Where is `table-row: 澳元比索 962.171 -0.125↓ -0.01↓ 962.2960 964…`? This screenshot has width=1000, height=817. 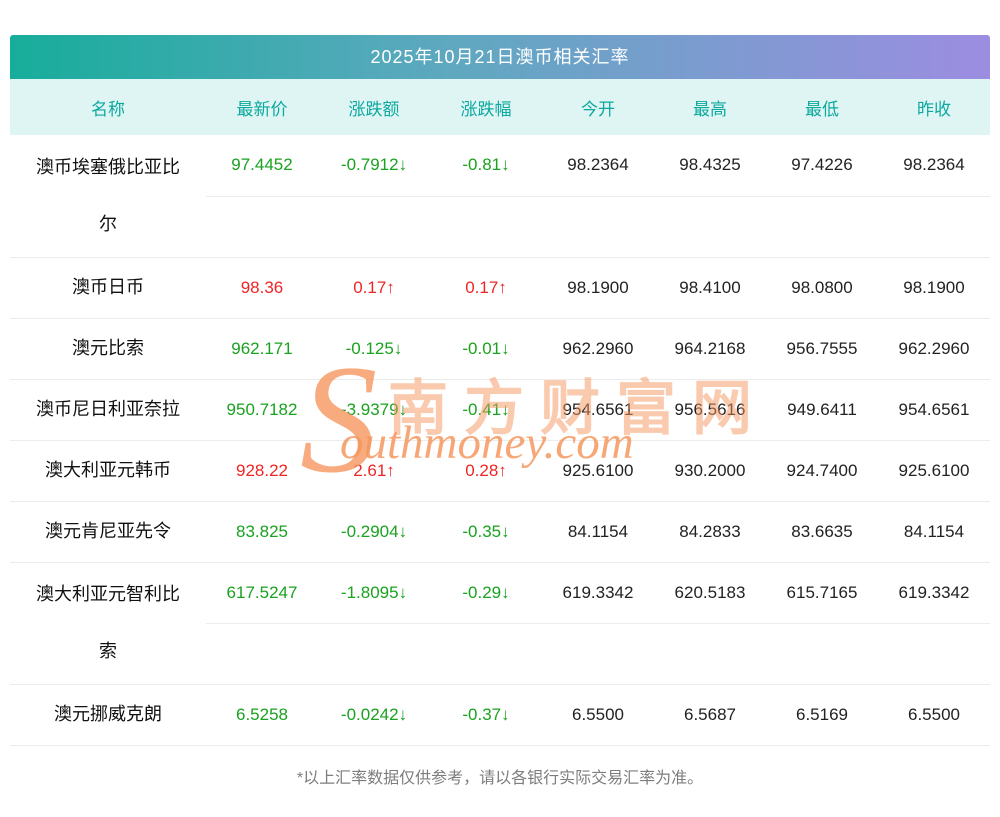 table-row: 澳元比索 962.171 -0.125↓ -0.01↓ 962.2960 964… is located at coordinates (500, 349).